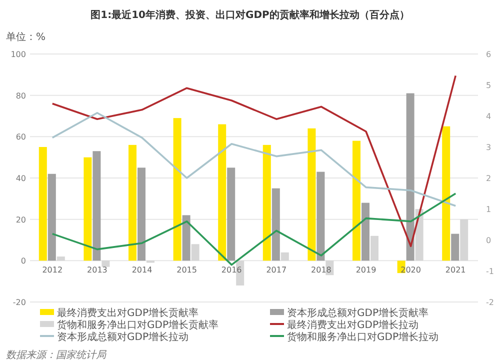 Image resolution: width=500 pixels, height=362 pixels. I want to click on x-tick-label: 2019, so click(366, 270).